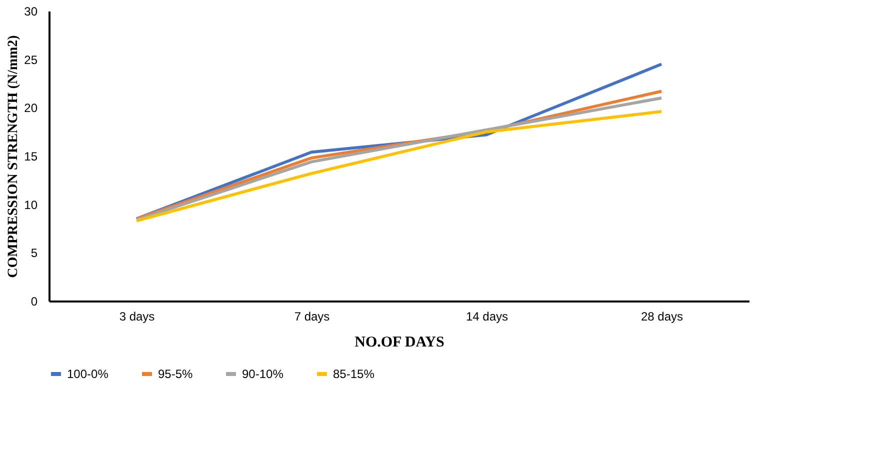 The image size is (878, 475). What do you see at coordinates (399, 342) in the screenshot?
I see `x-axis-title: NO.OF DAYS` at bounding box center [399, 342].